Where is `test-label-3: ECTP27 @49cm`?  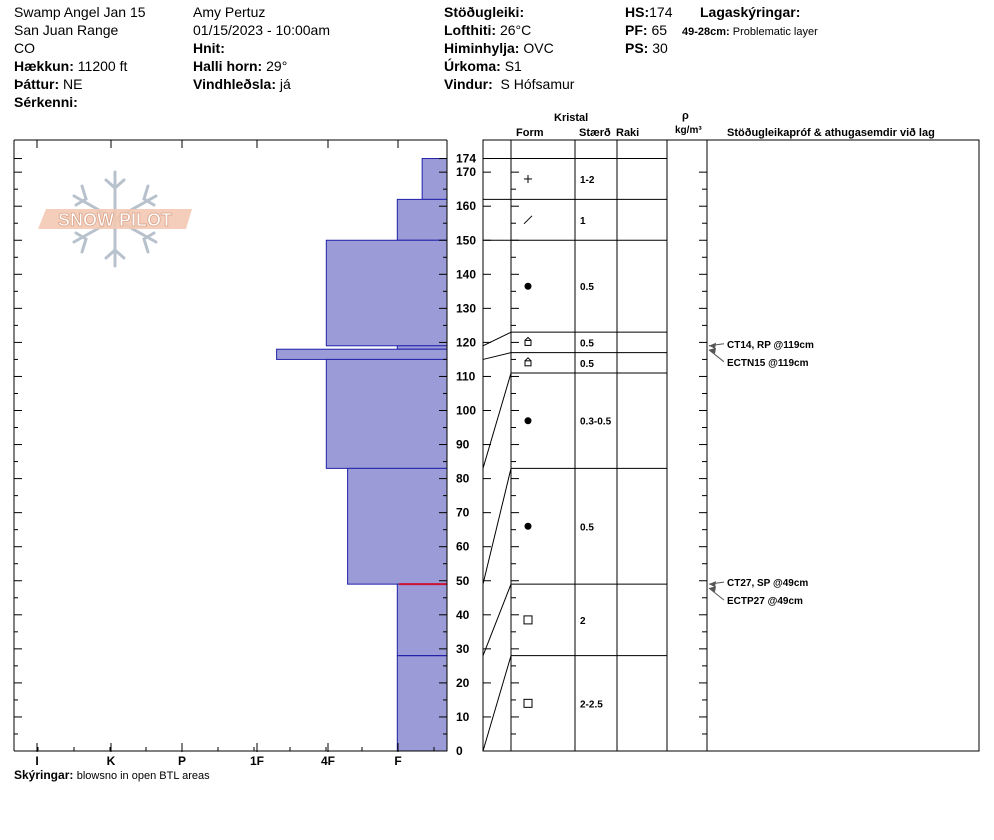 test-label-3: ECTP27 @49cm is located at coordinates (765, 601).